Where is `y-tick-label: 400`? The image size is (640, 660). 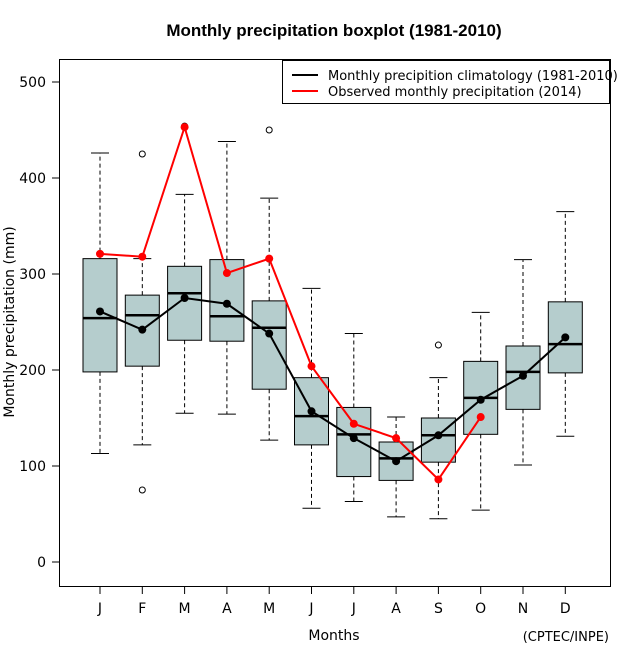
y-tick-label: 400 is located at coordinates (32, 179).